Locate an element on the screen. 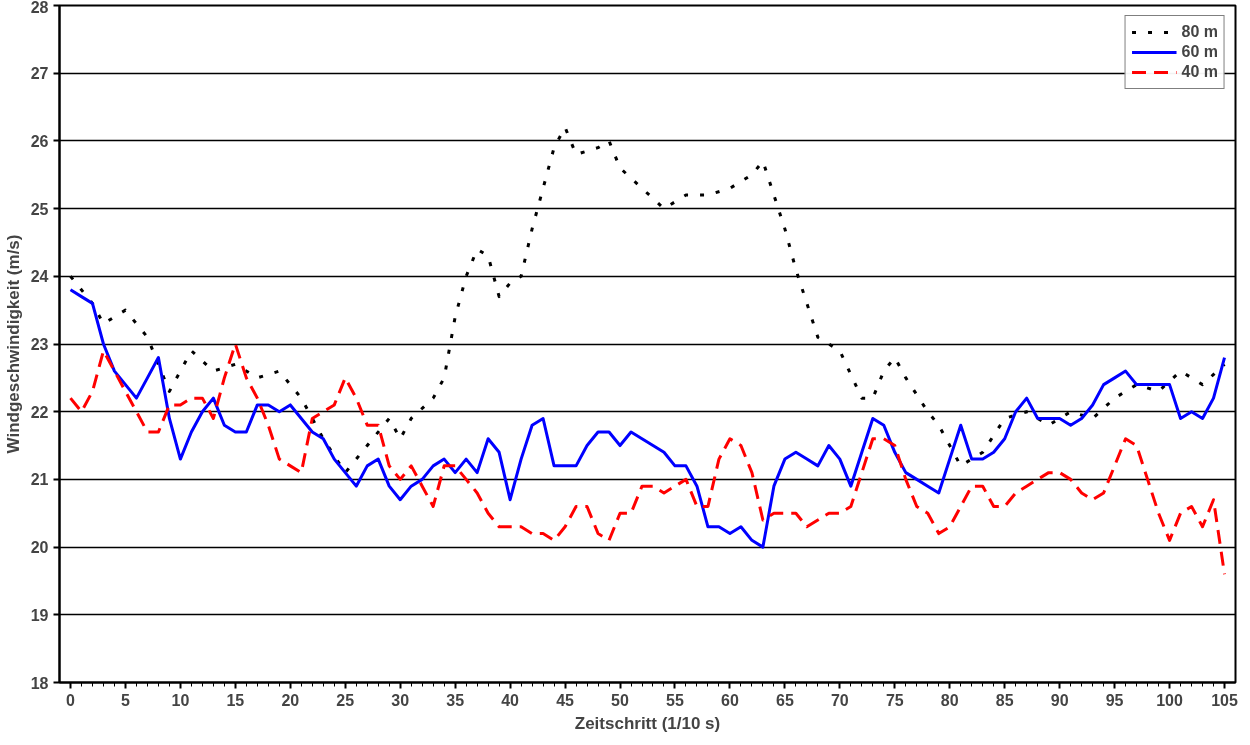  y-tick-label: 24 is located at coordinates (39, 277).